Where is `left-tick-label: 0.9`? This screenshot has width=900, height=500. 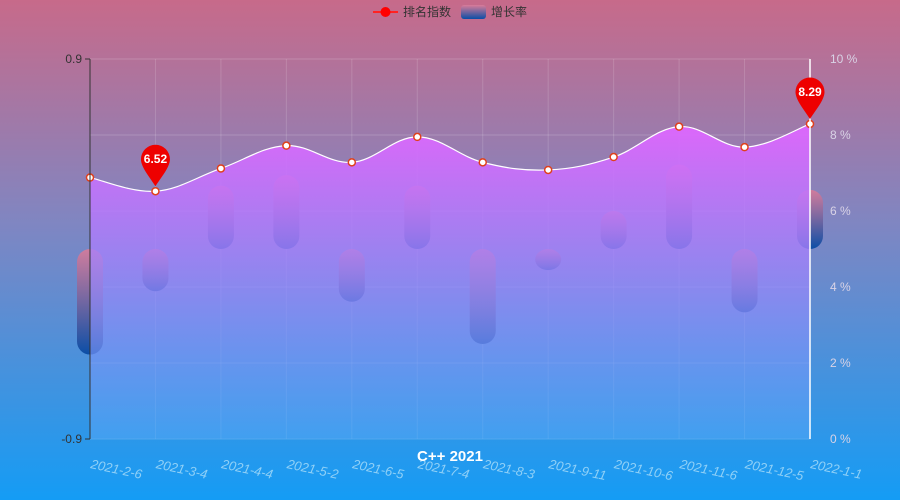
left-tick-label: 0.9 is located at coordinates (73, 59).